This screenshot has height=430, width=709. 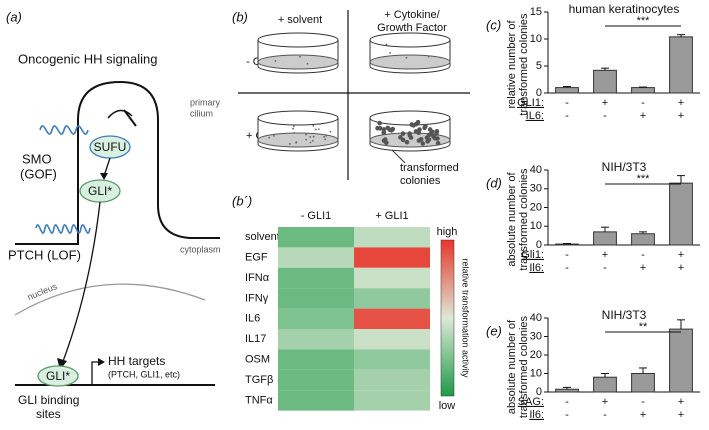 What do you see at coordinates (447, 318) in the screenshot?
I see `colorbar` at bounding box center [447, 318].